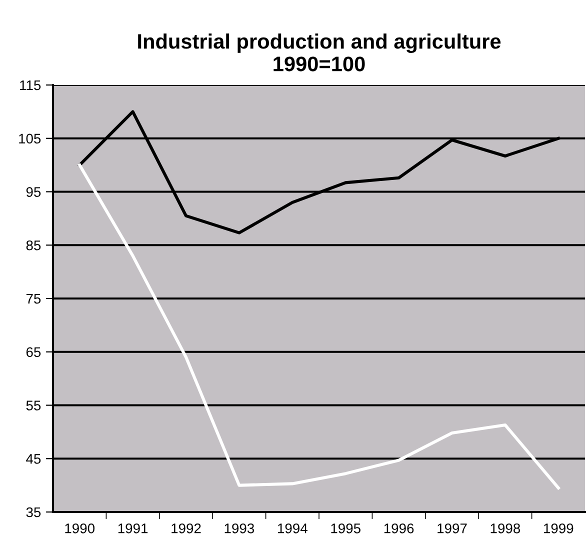 The width and height of the screenshot is (587, 548). I want to click on y-tick-label: 75, so click(33, 299).